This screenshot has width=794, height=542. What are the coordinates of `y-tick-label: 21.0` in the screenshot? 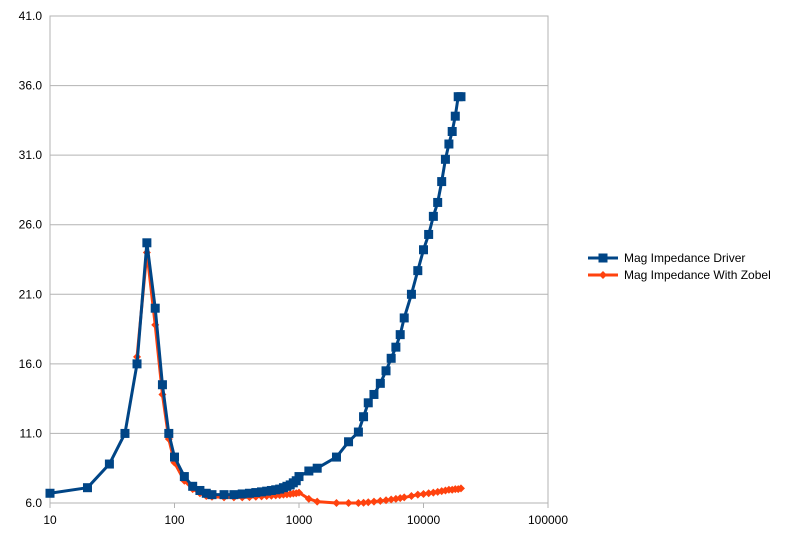 It's located at (31, 294).